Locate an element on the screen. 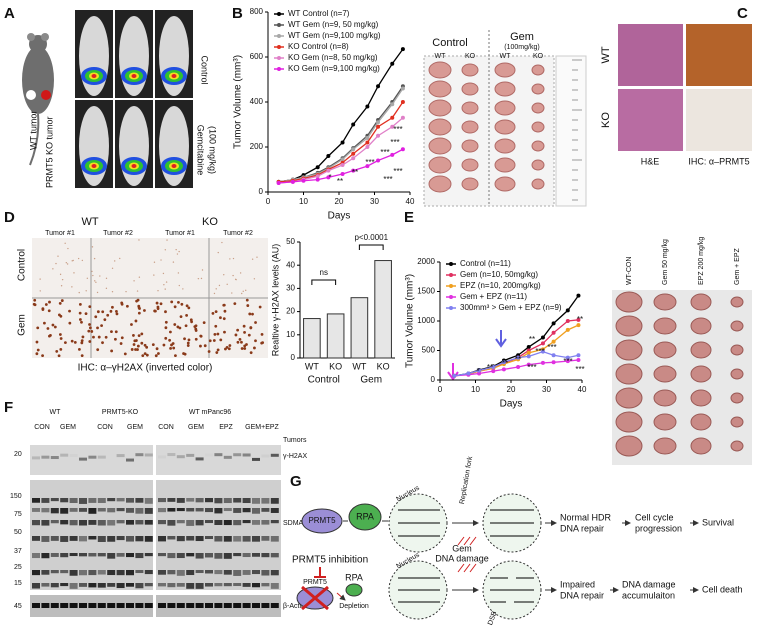 The width and height of the screenshot is (757, 631). node-label: Cell cycle is located at coordinates (654, 517).